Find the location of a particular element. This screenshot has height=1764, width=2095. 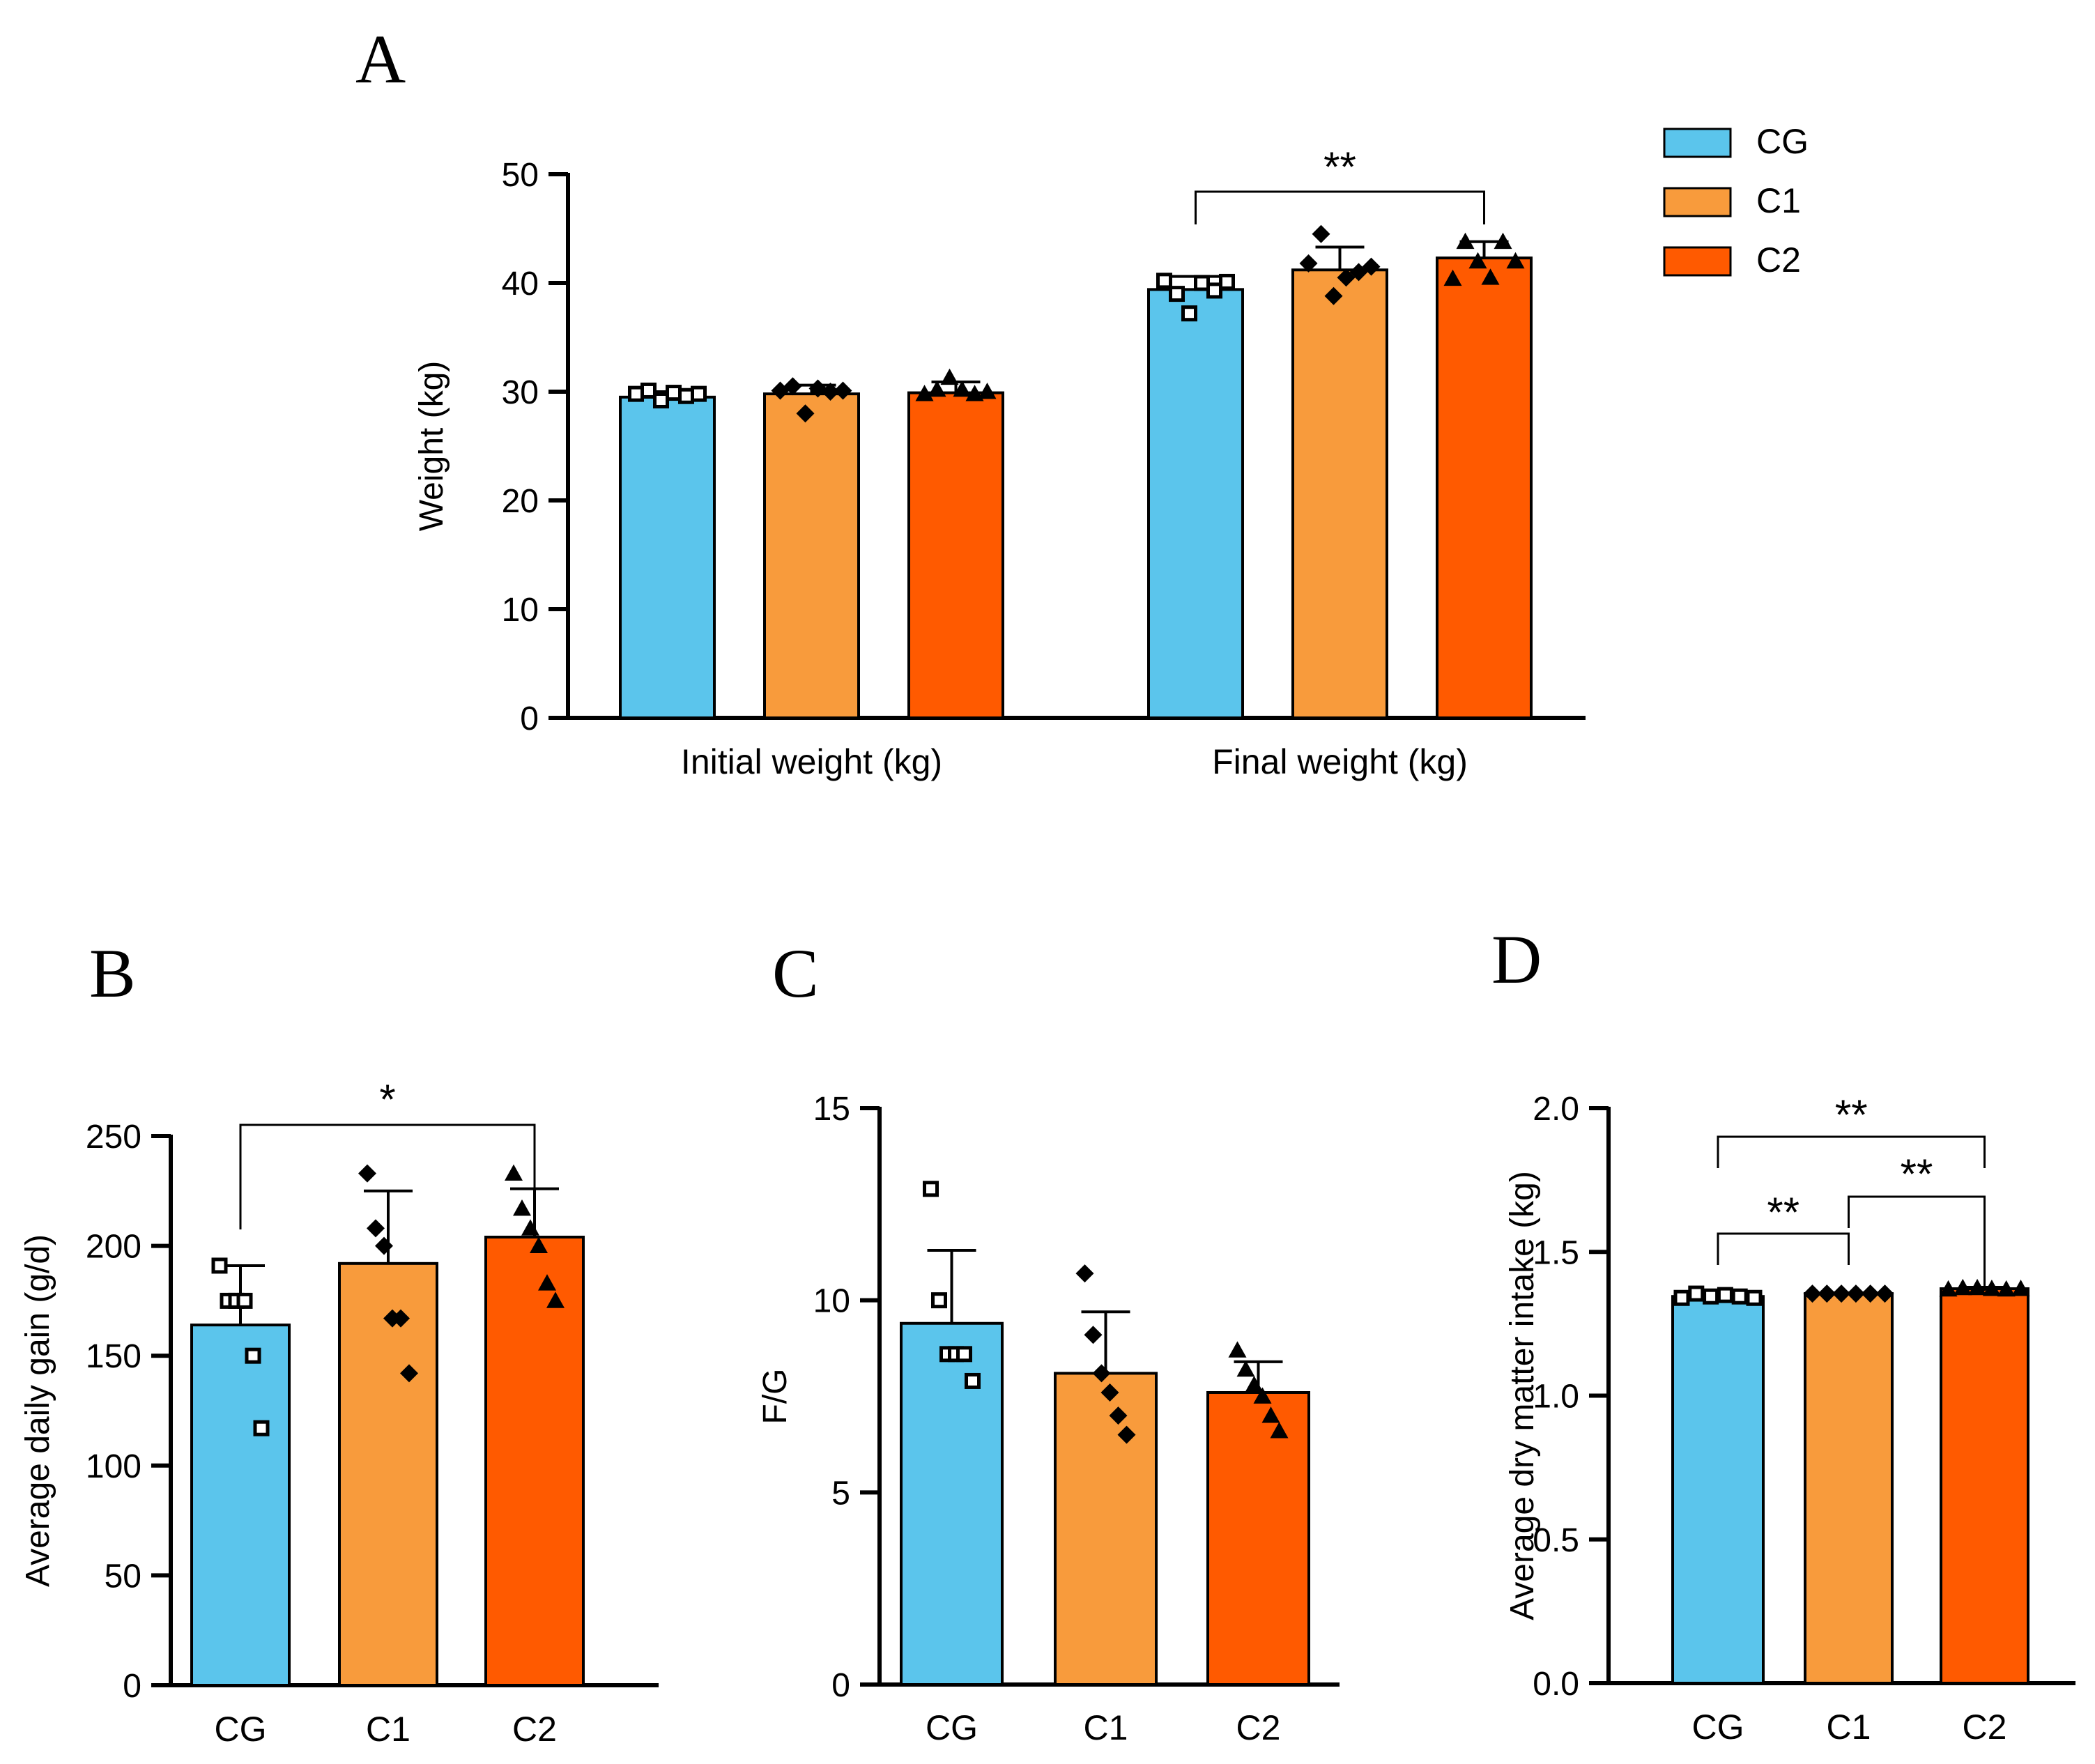

legend-swatch-c2 is located at coordinates (1697, 261).